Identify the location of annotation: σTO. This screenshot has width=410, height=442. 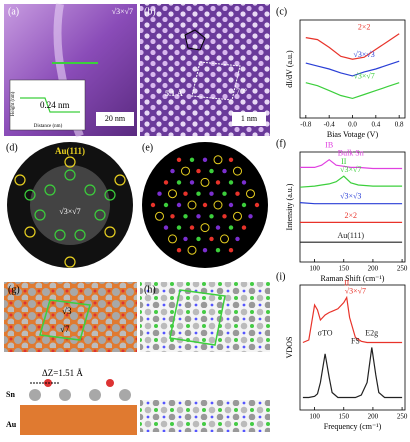
(325, 332).